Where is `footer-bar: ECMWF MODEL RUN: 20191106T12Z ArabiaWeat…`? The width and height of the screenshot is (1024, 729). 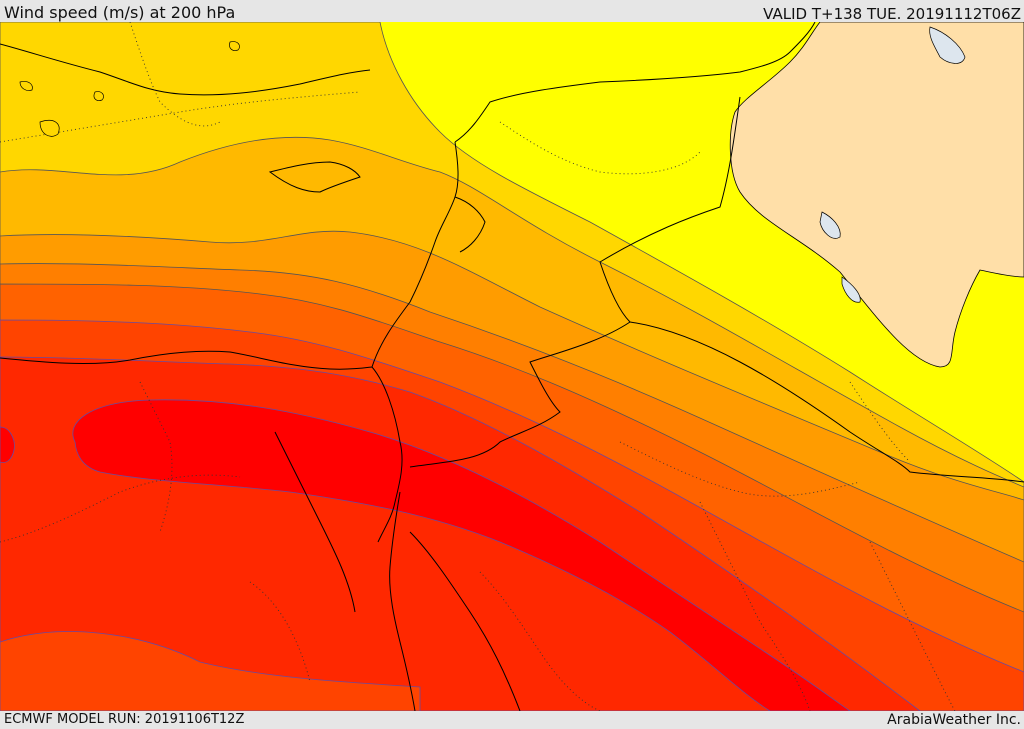 footer-bar: ECMWF MODEL RUN: 20191106T12Z ArabiaWeat… is located at coordinates (512, 720).